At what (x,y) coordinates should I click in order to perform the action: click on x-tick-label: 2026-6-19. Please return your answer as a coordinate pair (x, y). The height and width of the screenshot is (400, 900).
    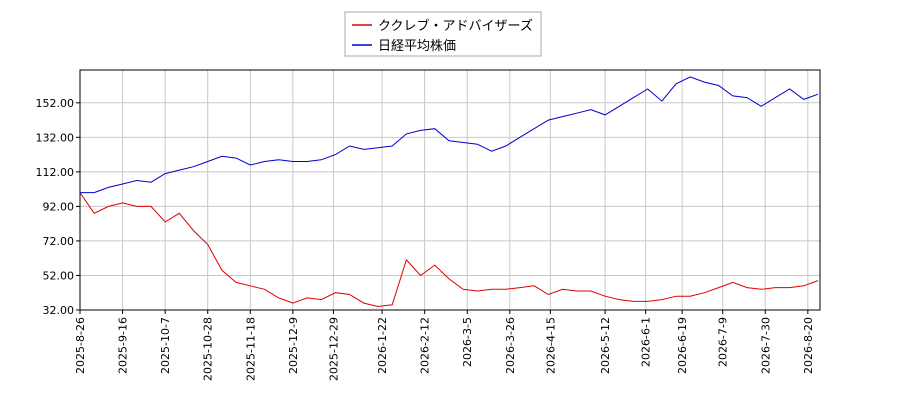
    Looking at the image, I should click on (682, 345).